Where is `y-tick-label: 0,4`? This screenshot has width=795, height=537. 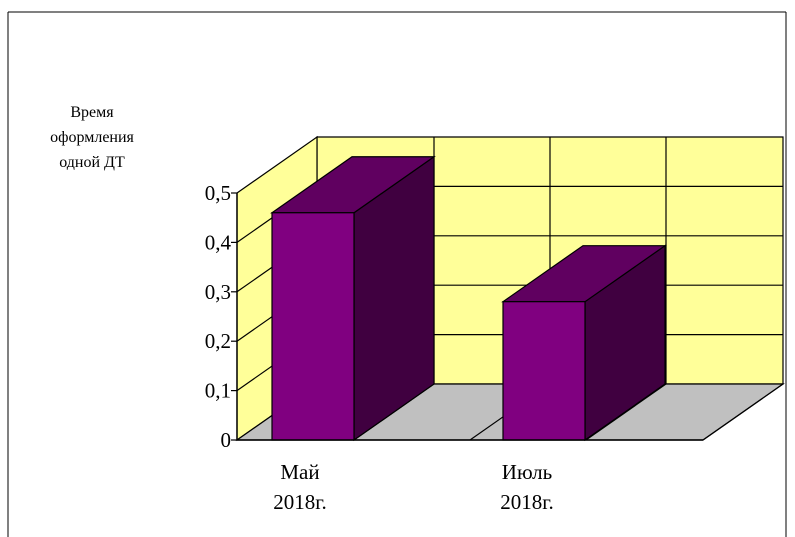
y-tick-label: 0,4 is located at coordinates (218, 242).